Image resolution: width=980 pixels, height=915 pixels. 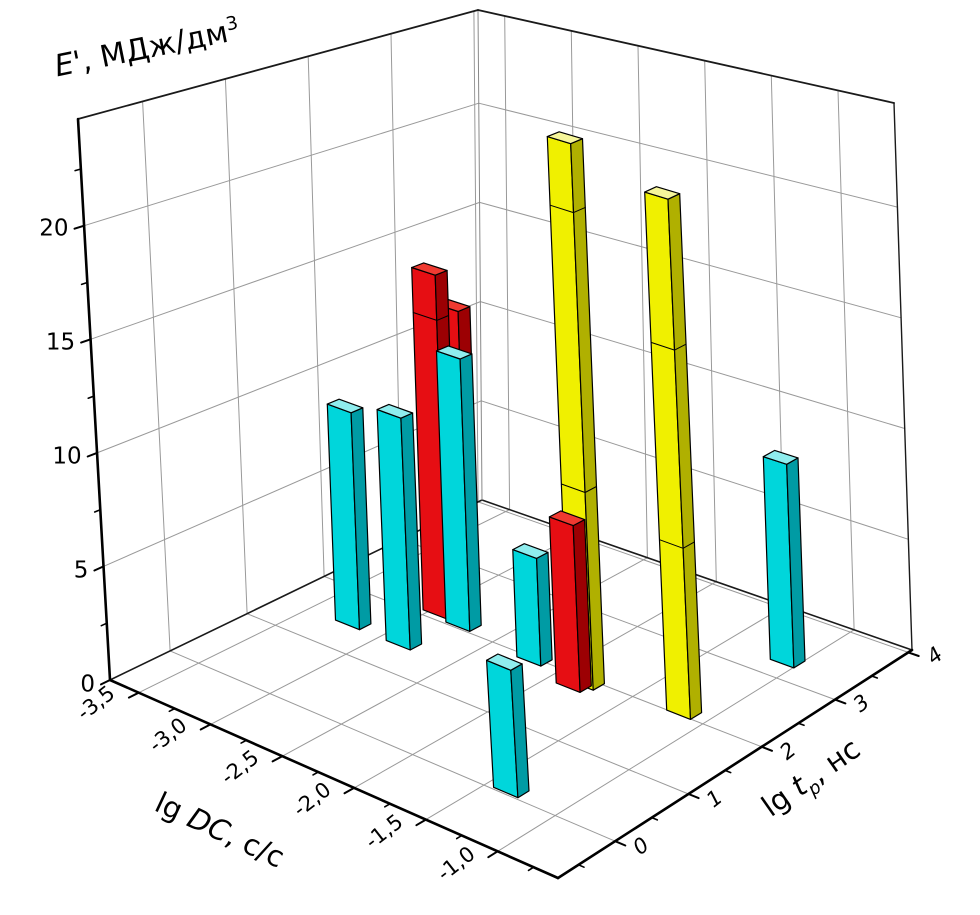 I want to click on tick-label: 5, so click(x=81, y=571).